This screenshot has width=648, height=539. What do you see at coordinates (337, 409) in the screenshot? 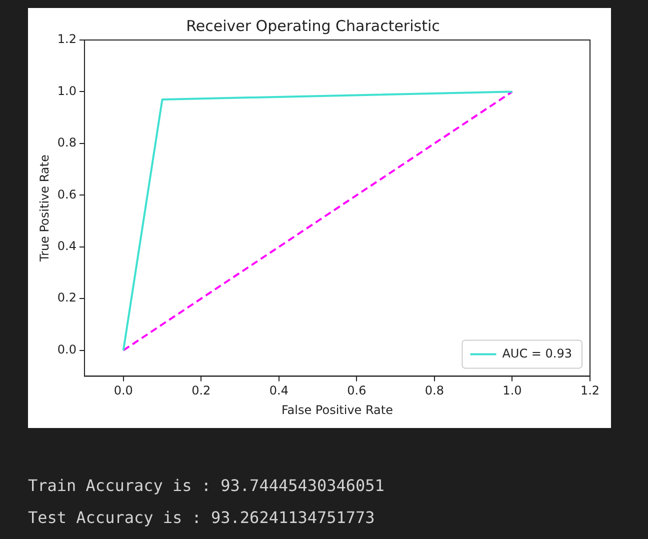
I see `x-axis-title: False Positive Rate` at bounding box center [337, 409].